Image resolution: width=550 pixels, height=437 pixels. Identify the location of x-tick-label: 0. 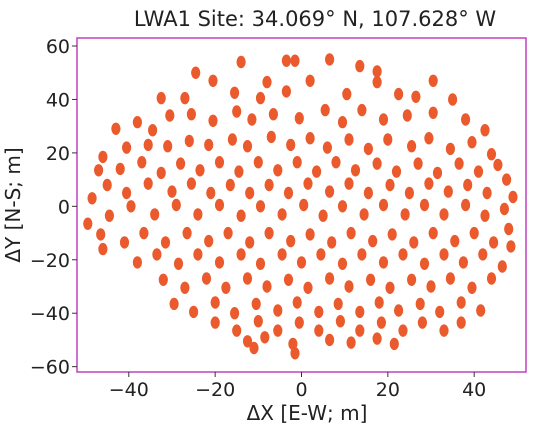
(301, 390).